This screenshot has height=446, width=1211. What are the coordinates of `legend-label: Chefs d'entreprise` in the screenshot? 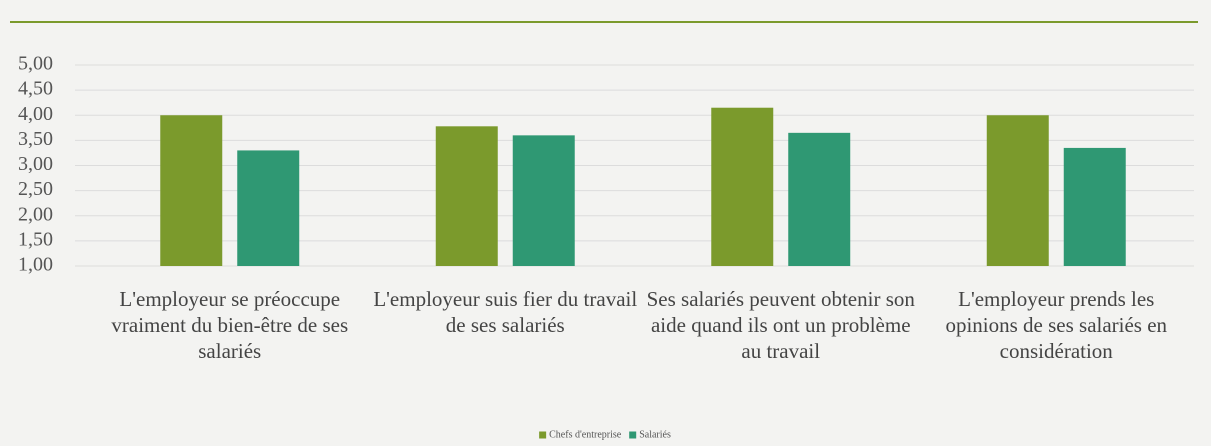 It's located at (585, 434).